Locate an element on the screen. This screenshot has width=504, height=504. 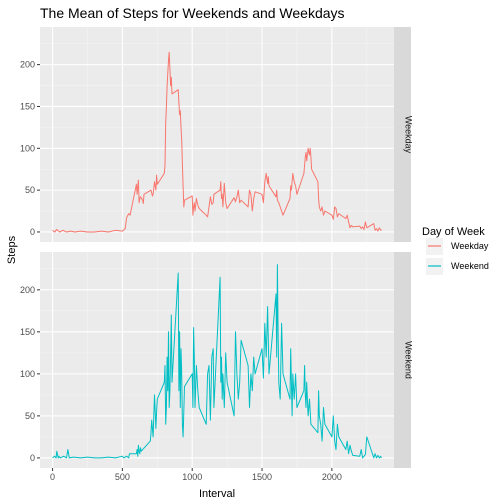
x-tick-label: 1500 is located at coordinates (262, 477).